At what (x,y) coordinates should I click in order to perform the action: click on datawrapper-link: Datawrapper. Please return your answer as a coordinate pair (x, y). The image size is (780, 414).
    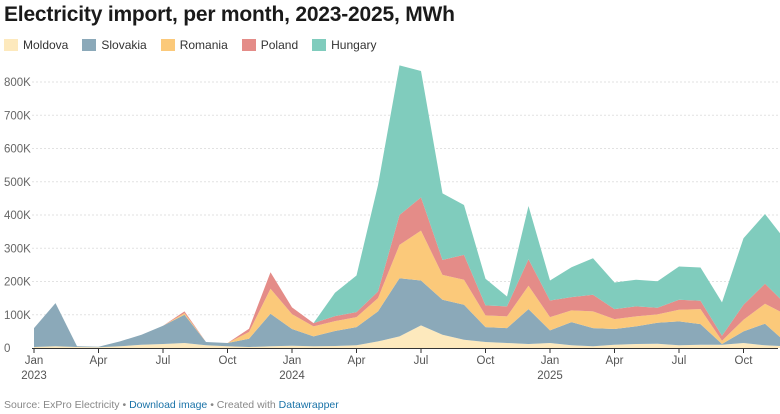
    Looking at the image, I should click on (308, 405).